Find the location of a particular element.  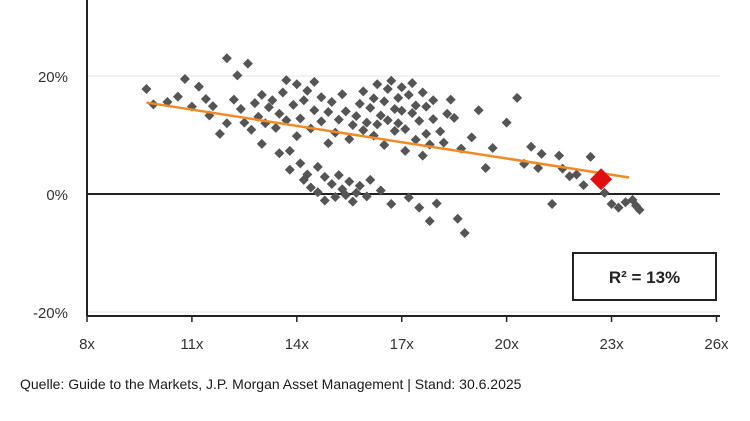

r-squared-box is located at coordinates (644, 276).